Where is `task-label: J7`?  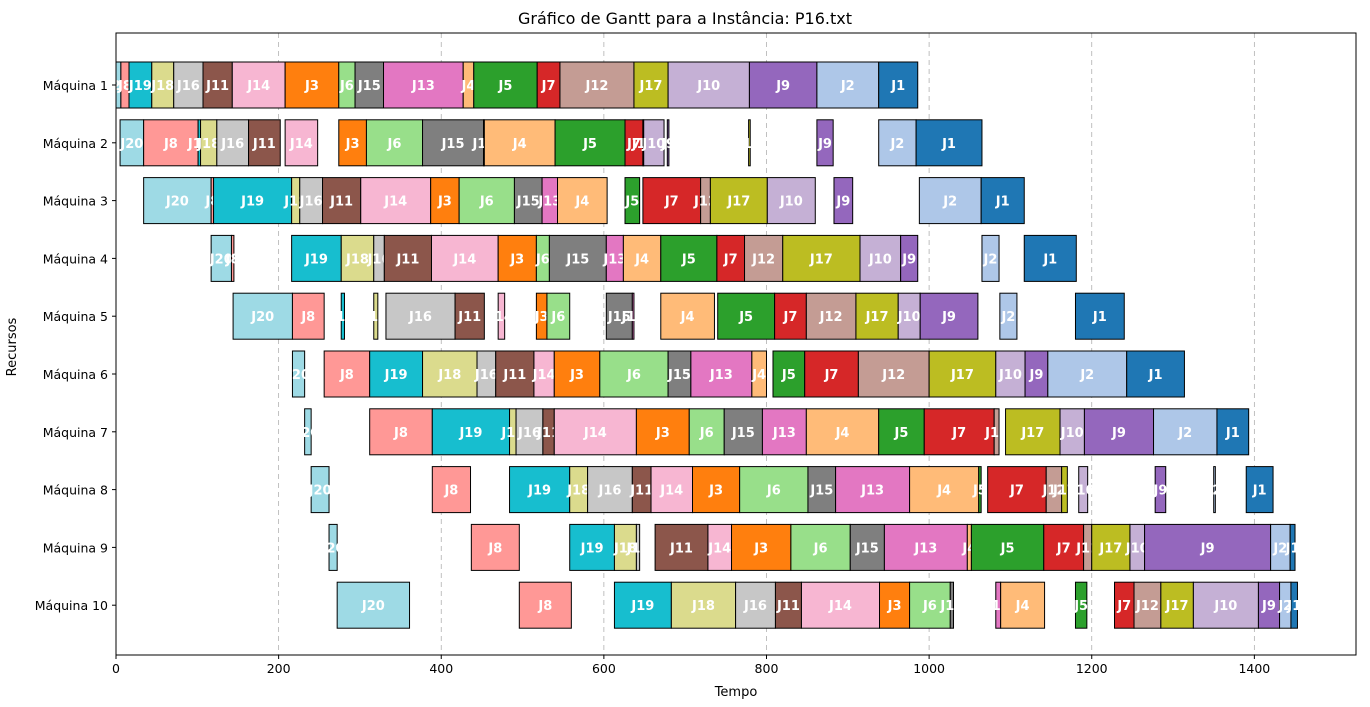
task-label: J7 is located at coordinates (633, 144).